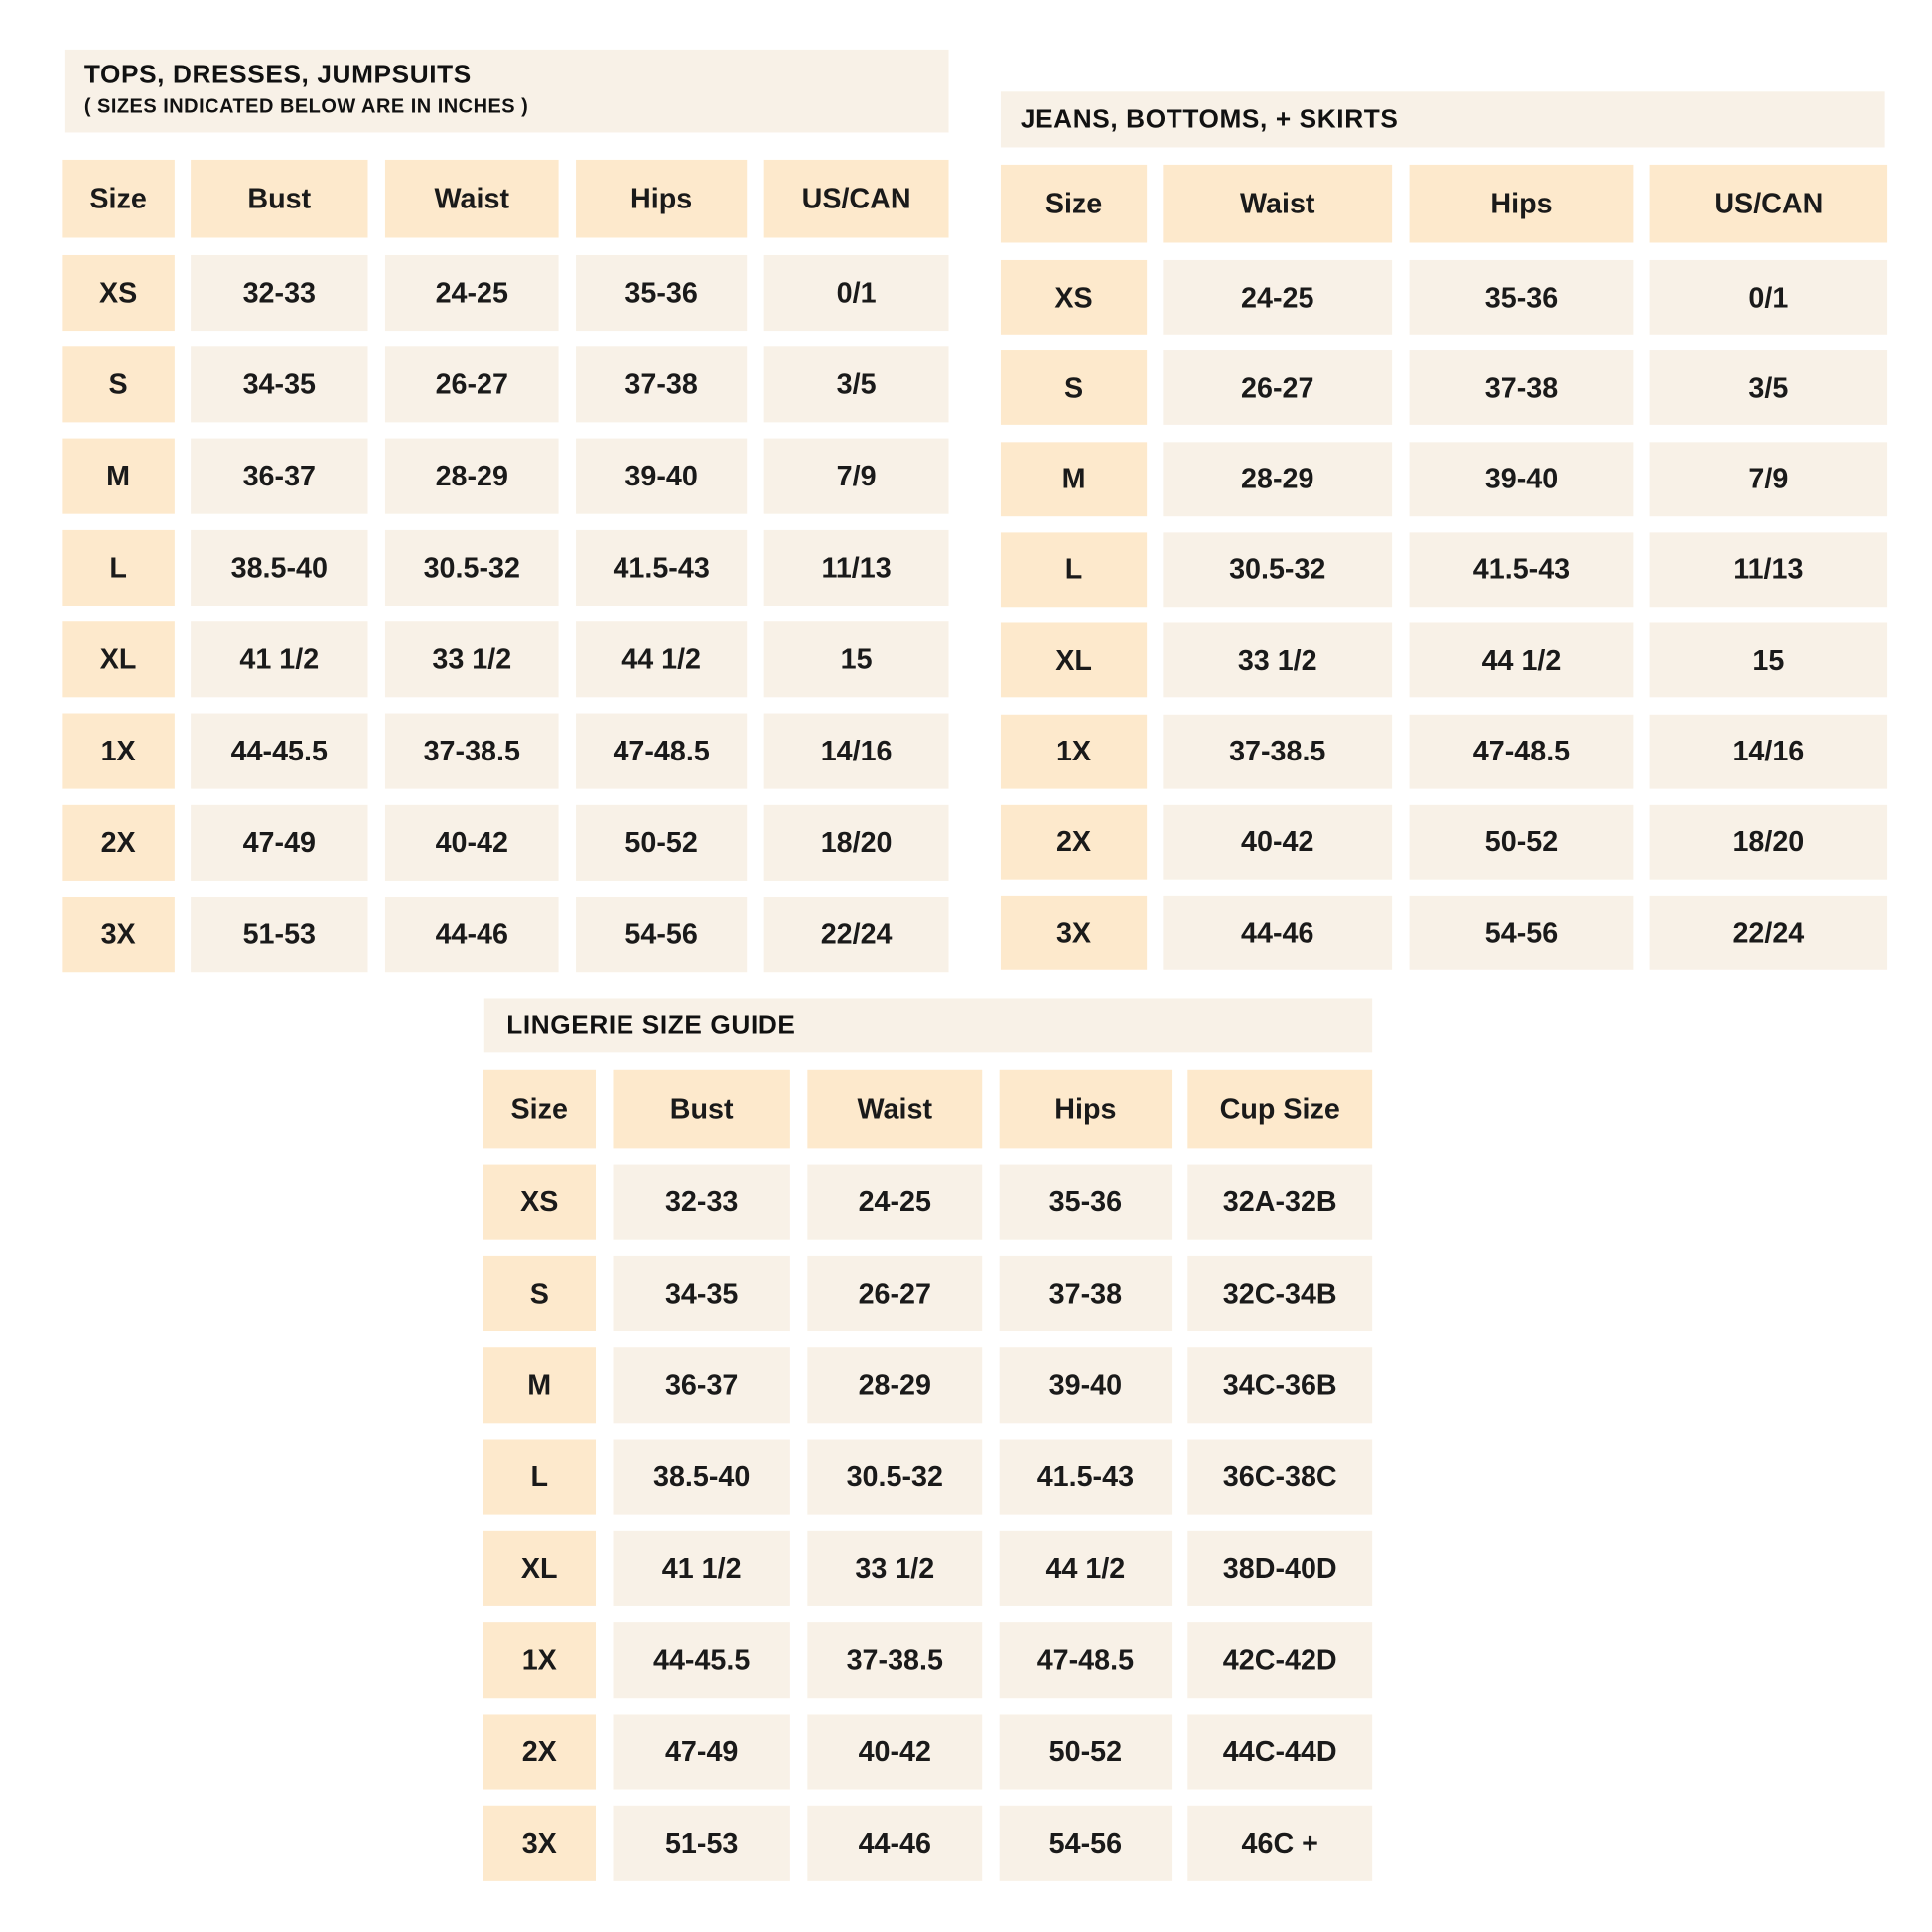 The width and height of the screenshot is (1932, 1932). I want to click on jeans-value-cell: 24-25, so click(1278, 297).